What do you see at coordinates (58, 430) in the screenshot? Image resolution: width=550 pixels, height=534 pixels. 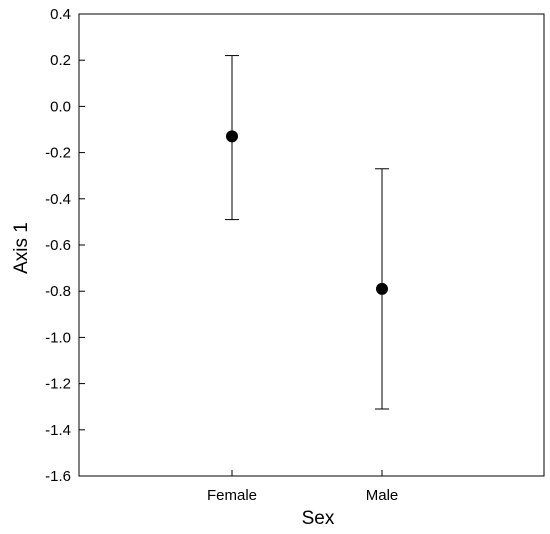 I see `y-tick-label: -1.4` at bounding box center [58, 430].